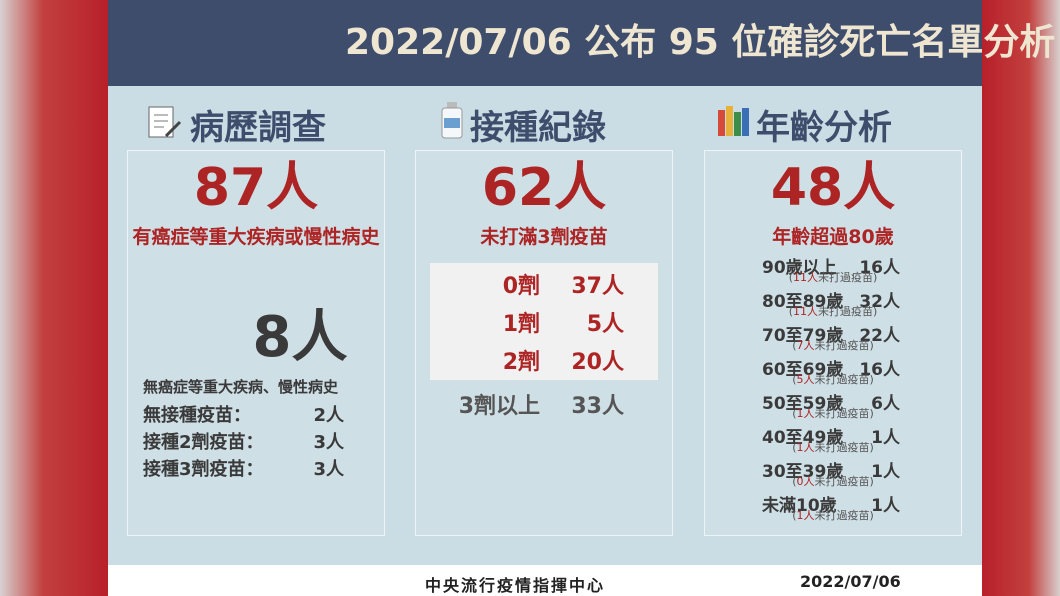 The width and height of the screenshot is (1060, 596). Describe the element at coordinates (328, 415) in the screenshot. I see `row-value: 2人` at that location.